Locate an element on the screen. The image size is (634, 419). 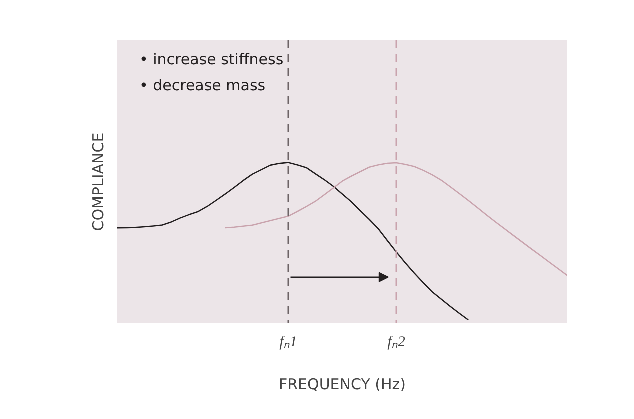
text: • decrease mass is located at coordinates (203, 85).